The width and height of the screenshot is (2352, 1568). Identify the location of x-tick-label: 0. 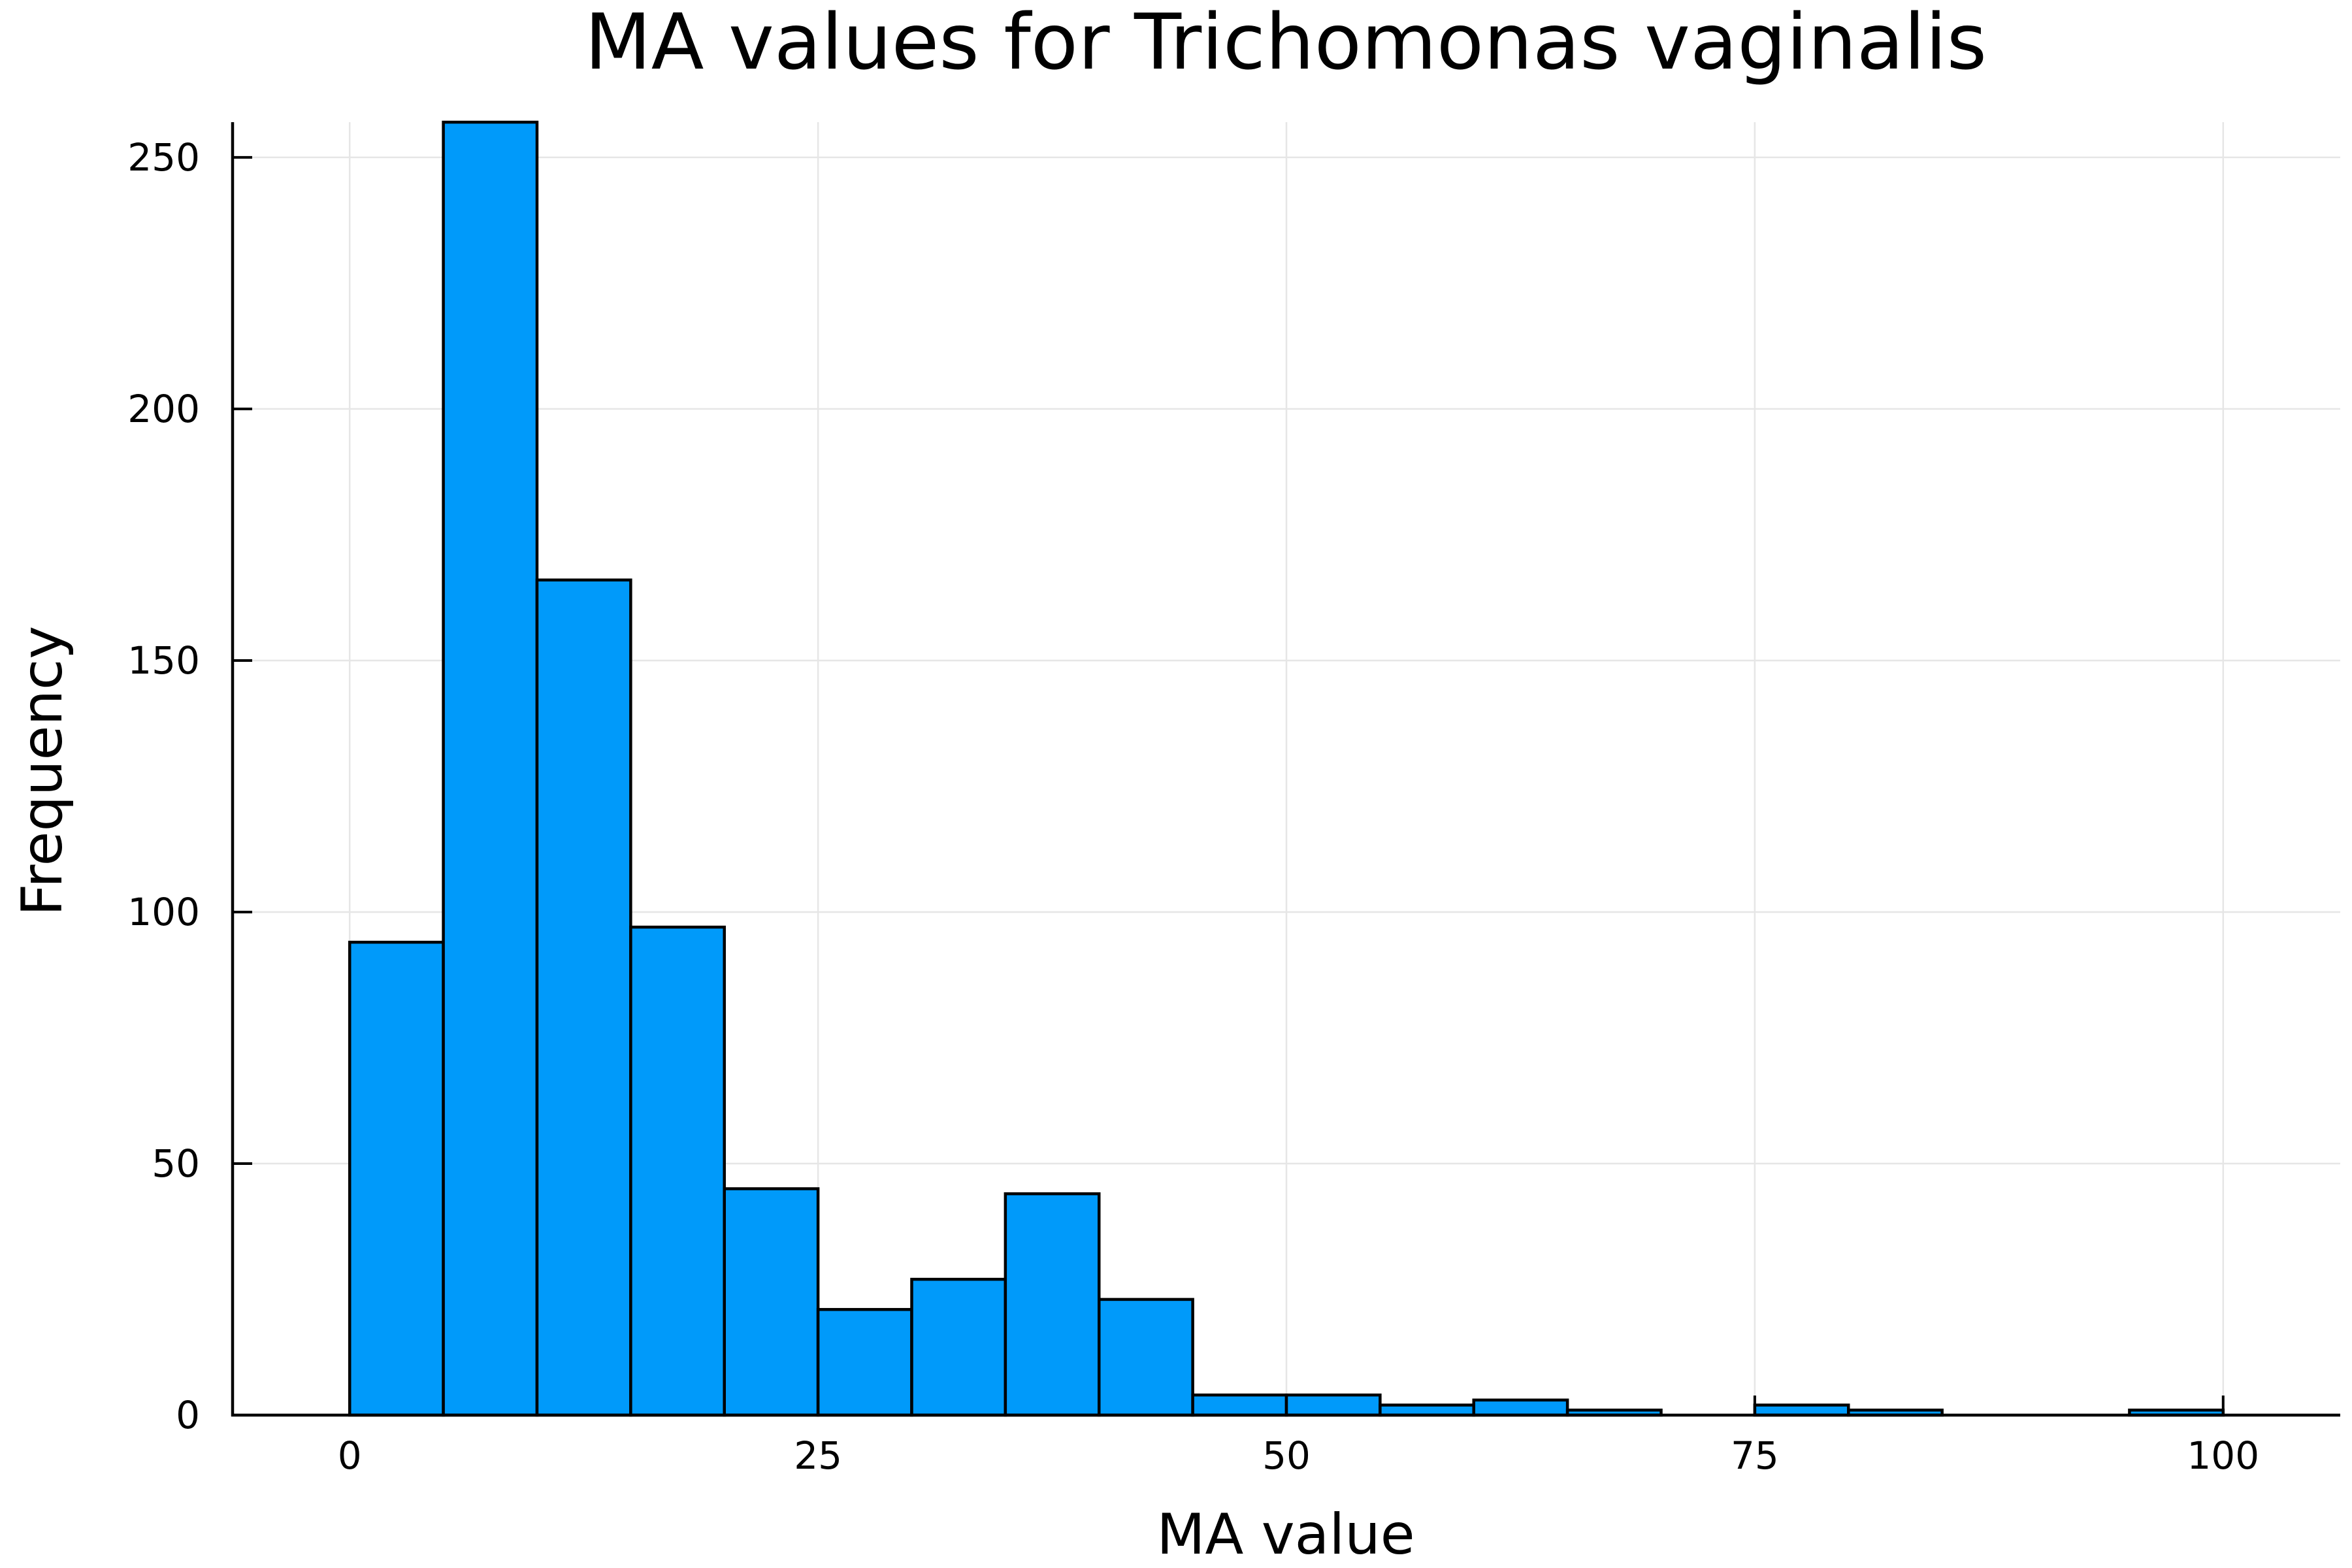
(350, 1455).